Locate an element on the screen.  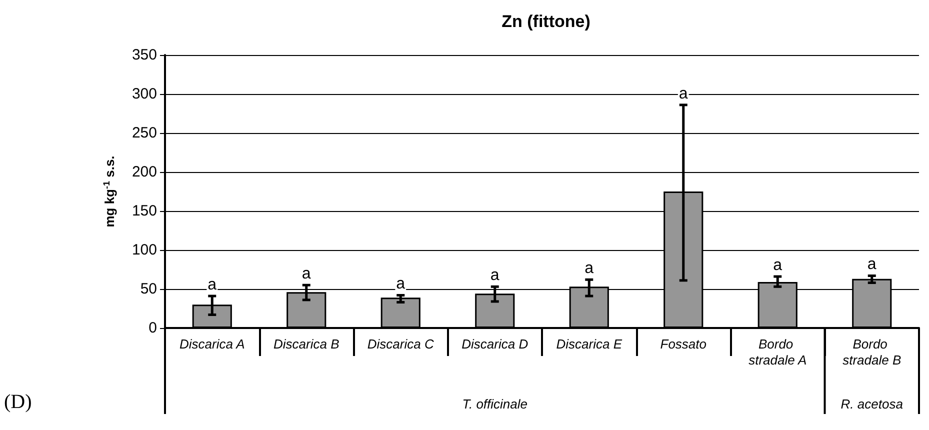
x-tick-label: Fossato is located at coordinates (683, 344).